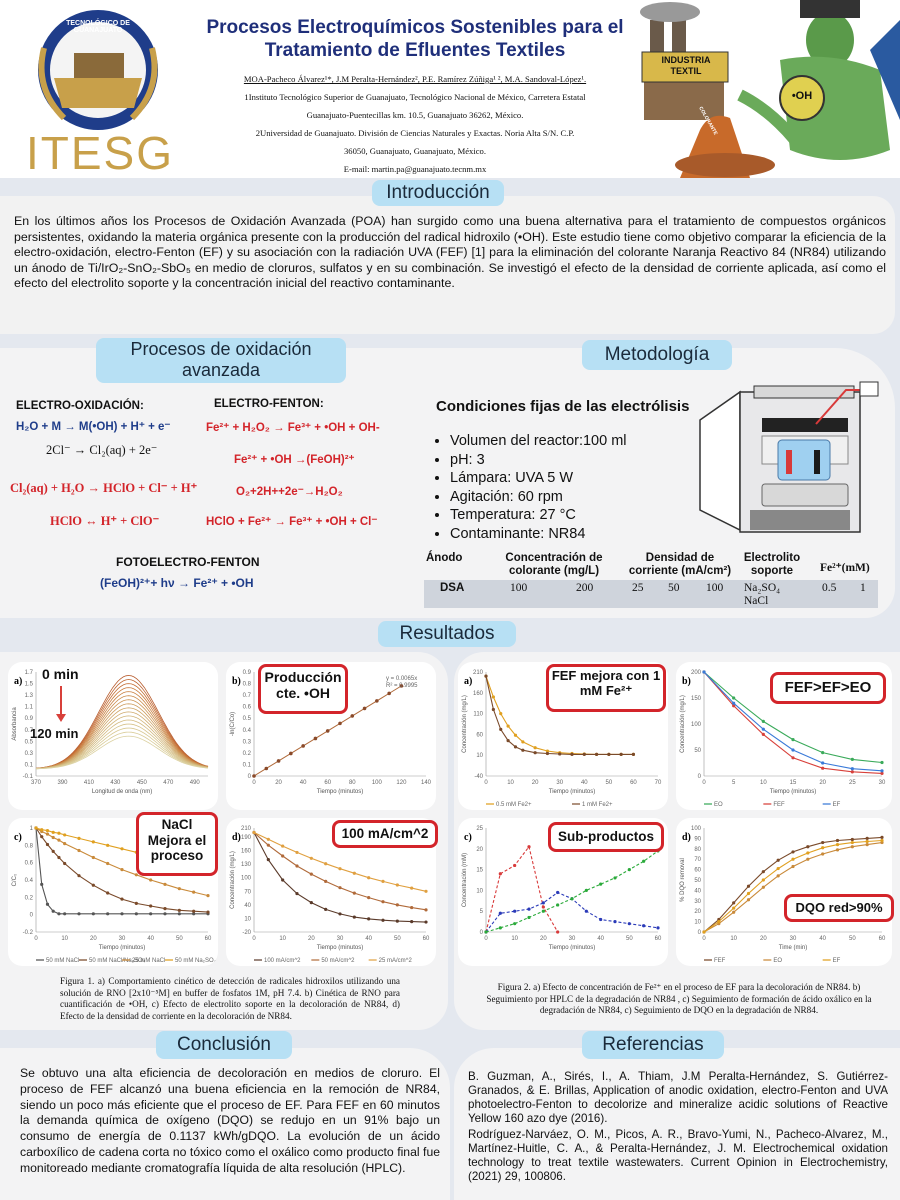  What do you see at coordinates (294, 460) in the screenshot?
I see `ef-eq-2: Fe²⁺ + •OH →(FeOH)²⁺` at bounding box center [294, 460].